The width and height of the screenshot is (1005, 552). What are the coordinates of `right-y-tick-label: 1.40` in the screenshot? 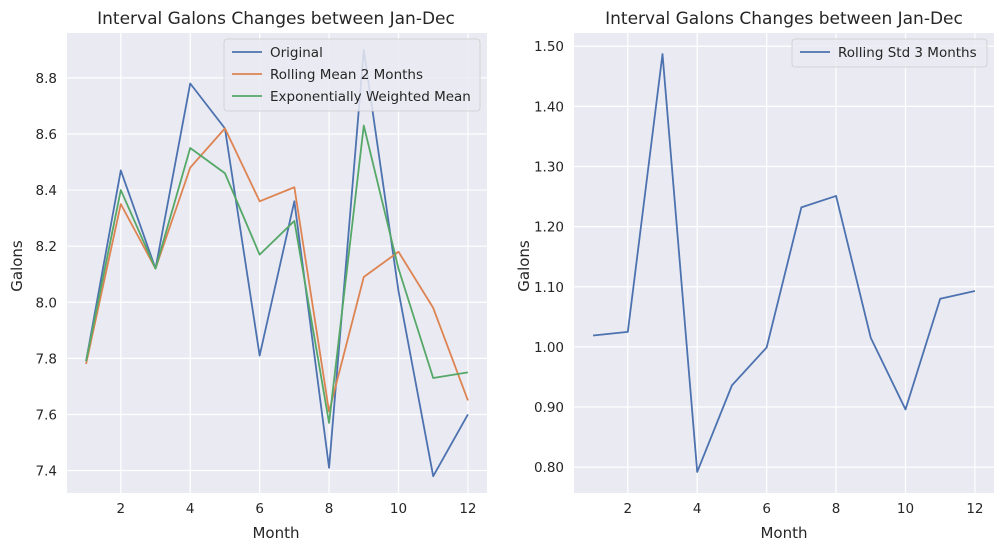 It's located at (549, 107).